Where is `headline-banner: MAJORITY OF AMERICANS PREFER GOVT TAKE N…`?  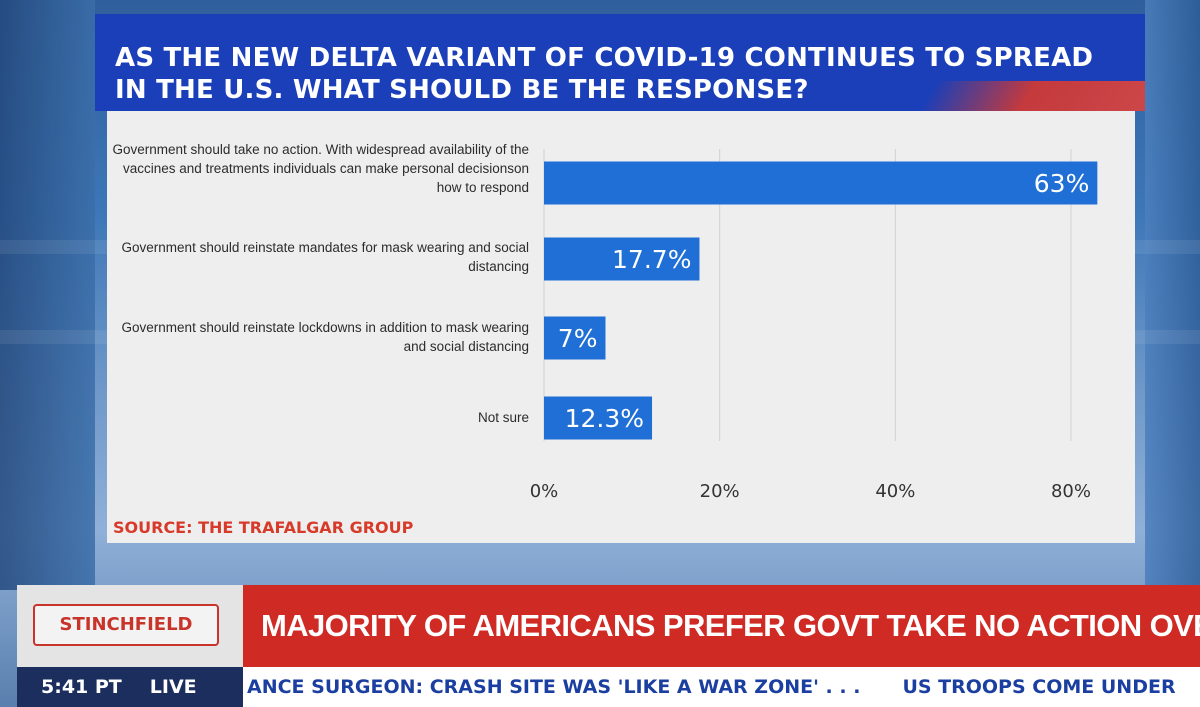 headline-banner: MAJORITY OF AMERICANS PREFER GOVT TAKE N… is located at coordinates (721, 626).